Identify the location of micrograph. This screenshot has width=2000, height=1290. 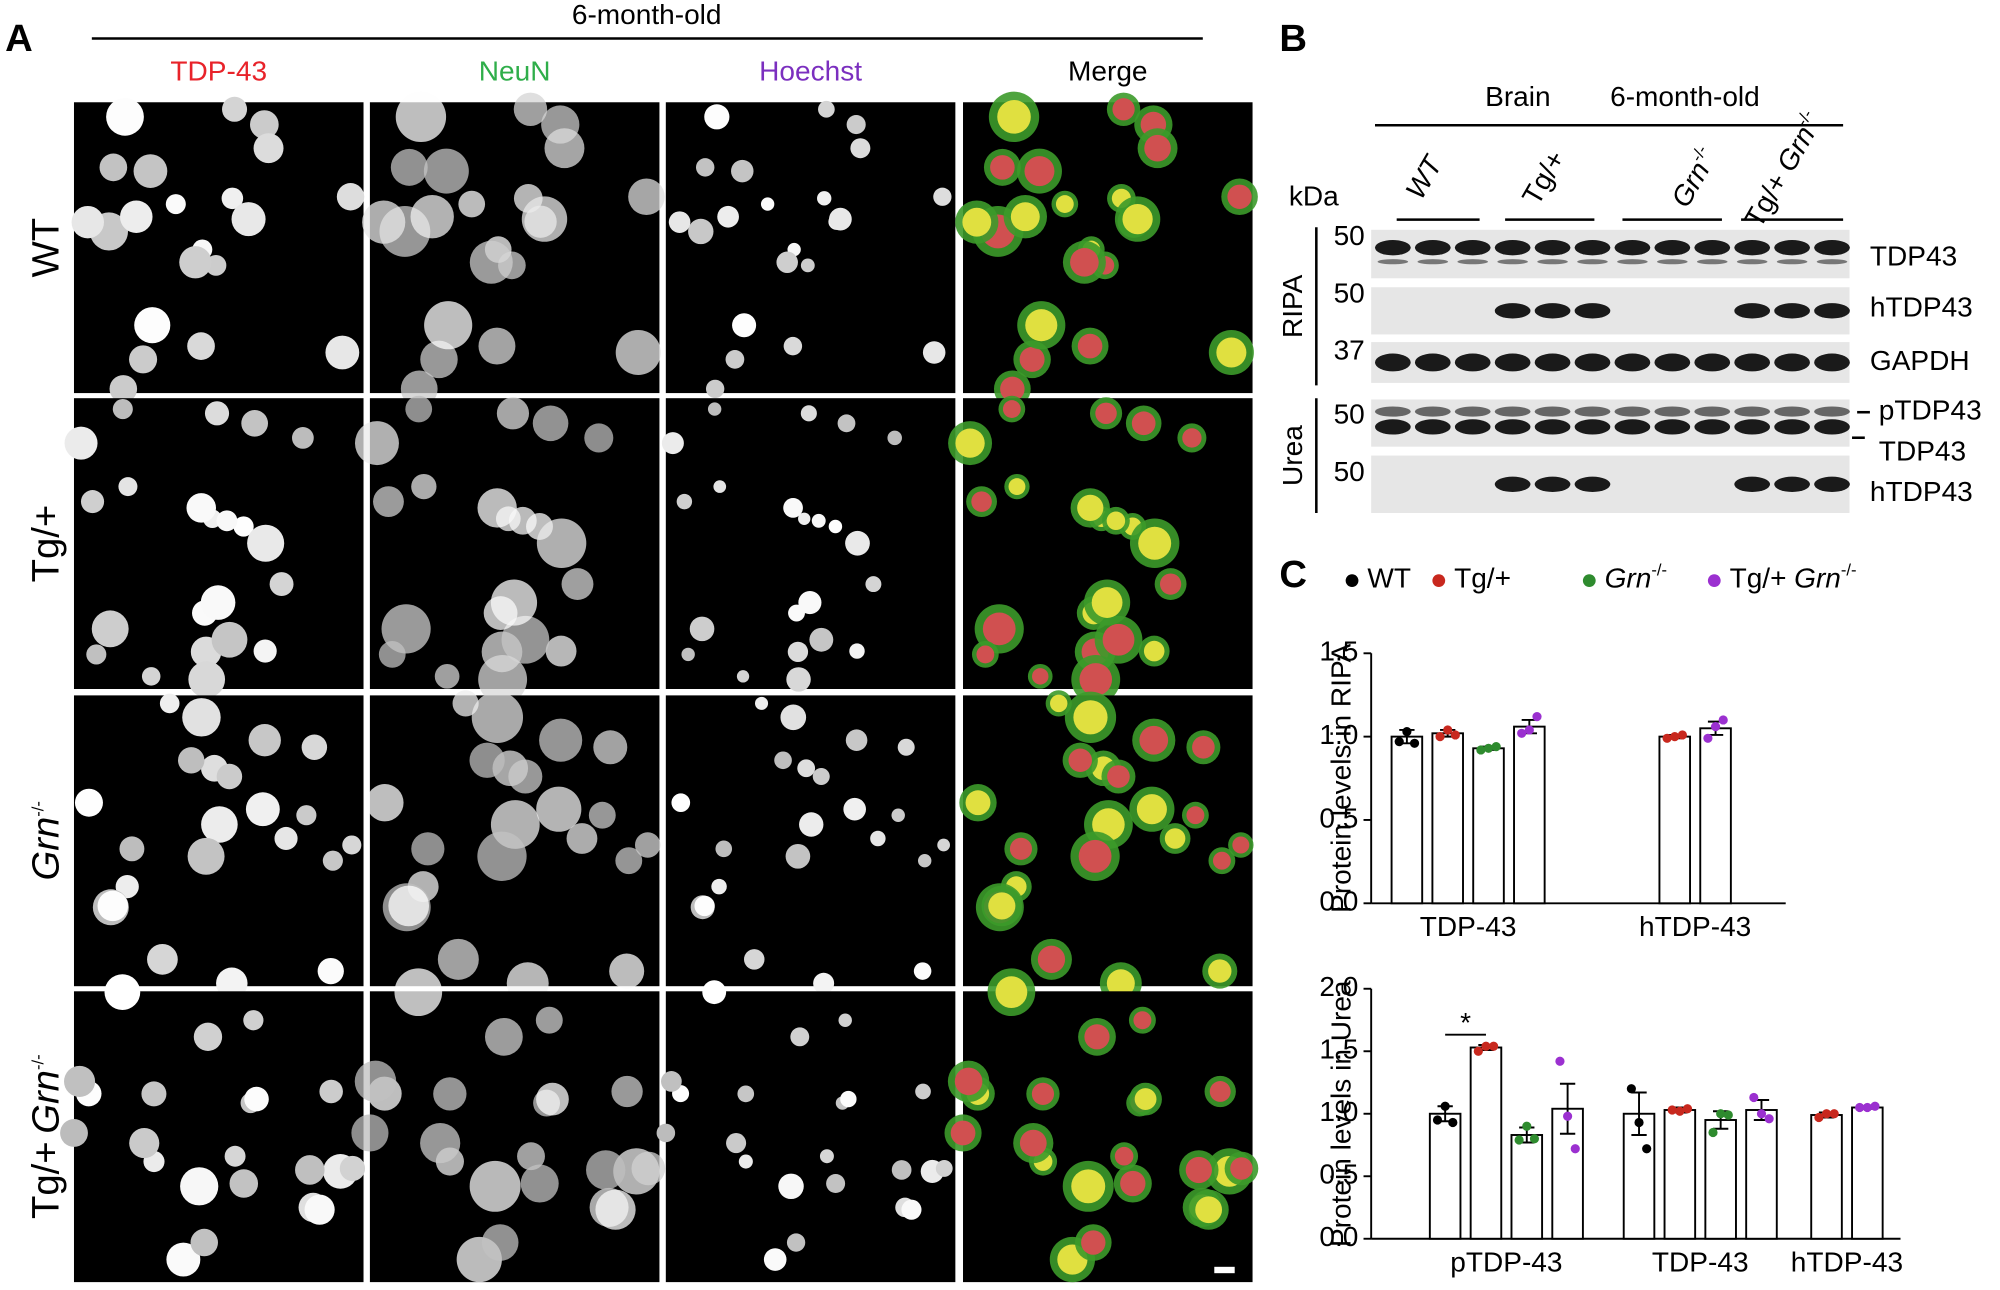
(810, 544).